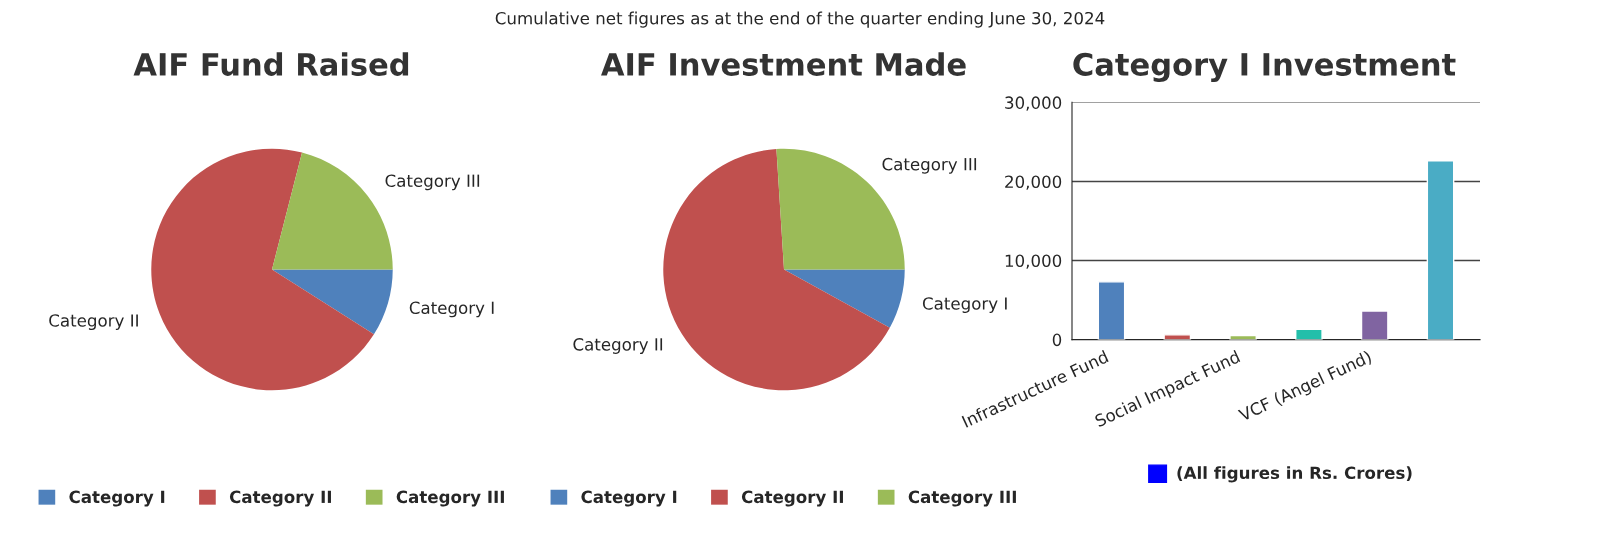 The height and width of the screenshot is (539, 1600). I want to click on text: (All figures in Rs. Crores), so click(1294, 474).